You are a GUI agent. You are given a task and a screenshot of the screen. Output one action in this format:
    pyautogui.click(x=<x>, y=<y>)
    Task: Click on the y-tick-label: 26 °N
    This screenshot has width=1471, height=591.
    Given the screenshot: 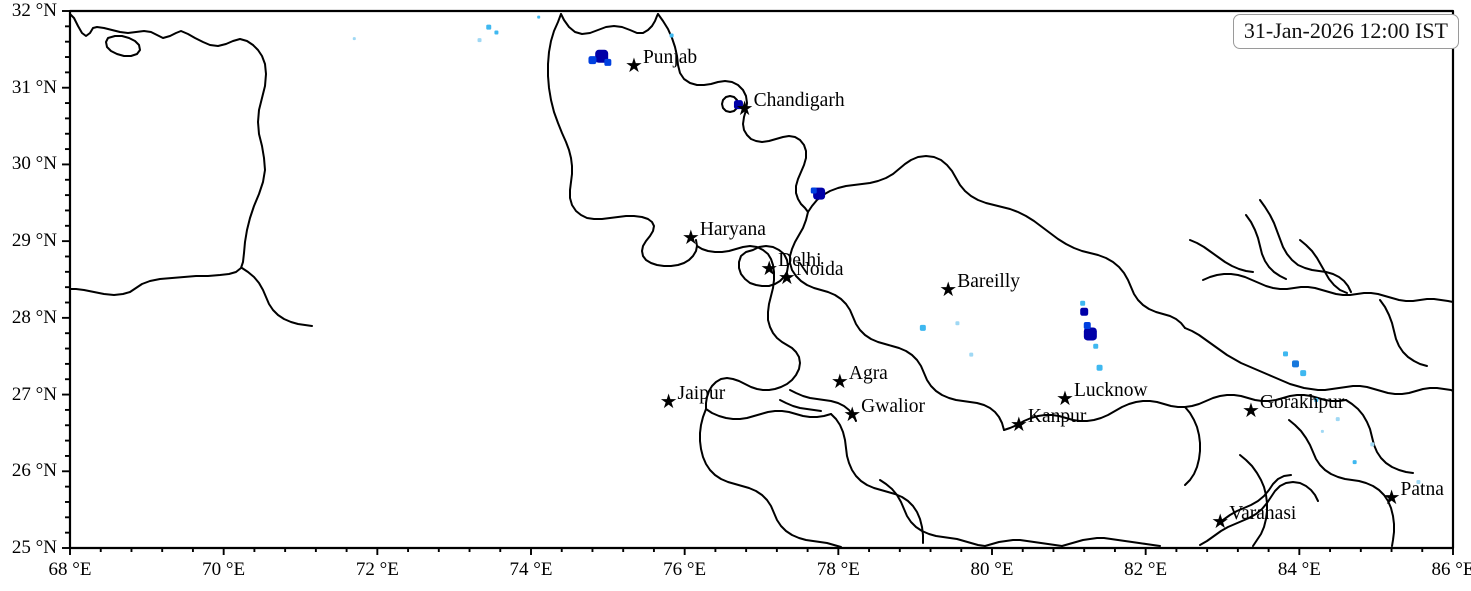 What is the action you would take?
    pyautogui.click(x=34, y=471)
    